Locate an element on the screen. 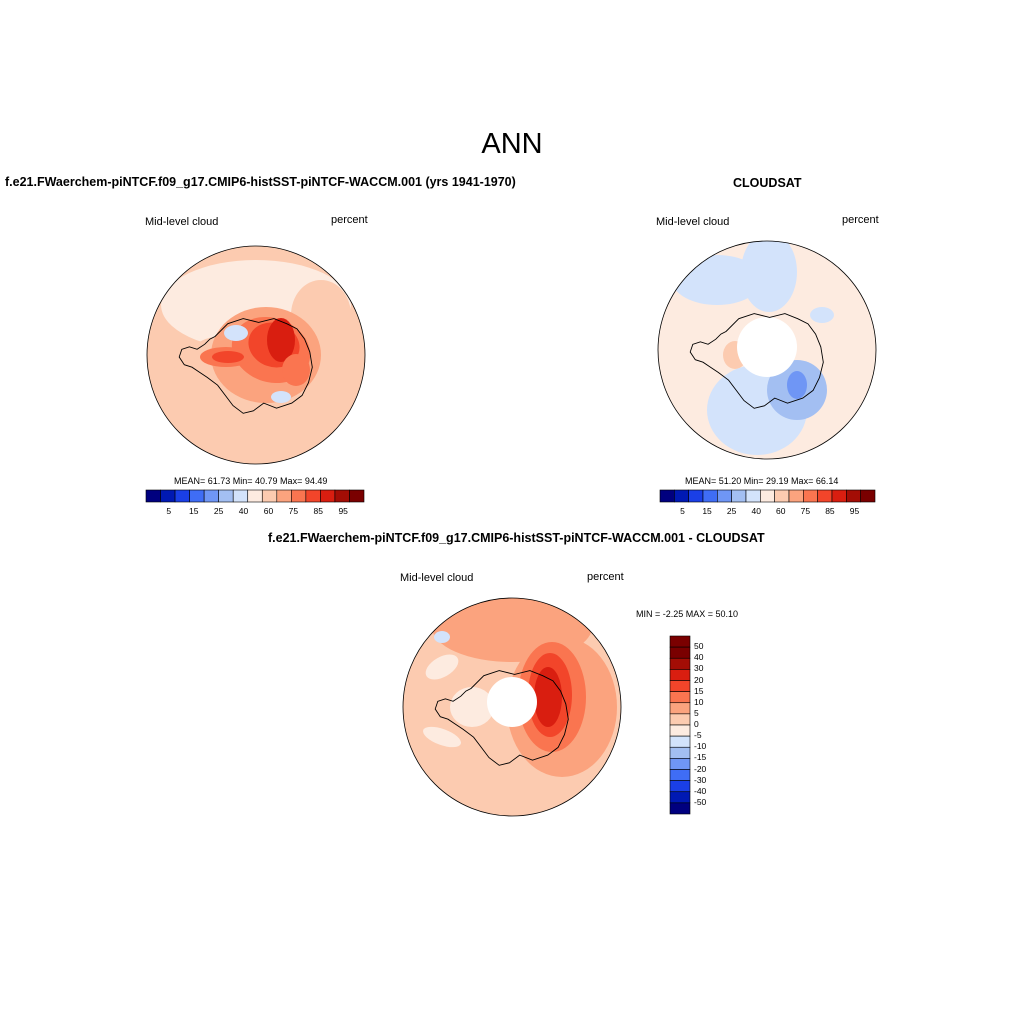  panel3-colorbar-tick-label: 10 is located at coordinates (699, 701).